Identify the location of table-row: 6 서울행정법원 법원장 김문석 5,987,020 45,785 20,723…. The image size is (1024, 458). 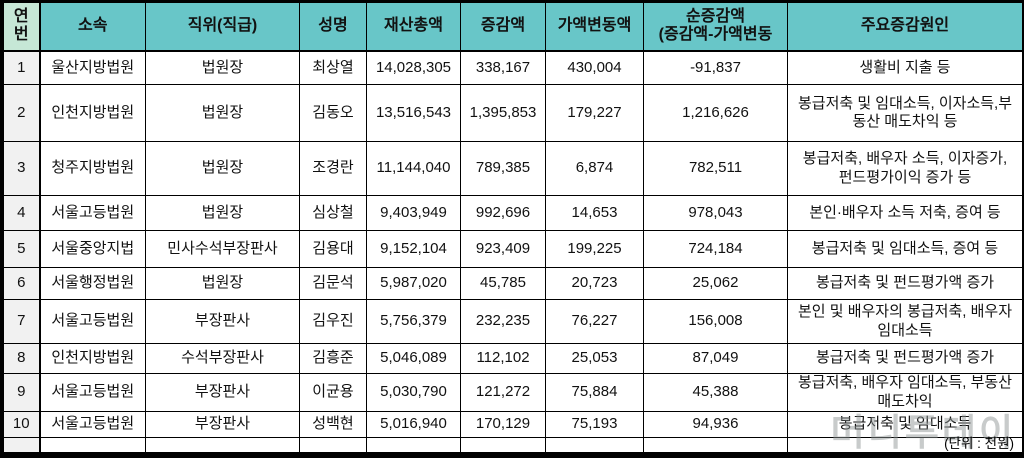
(512, 283).